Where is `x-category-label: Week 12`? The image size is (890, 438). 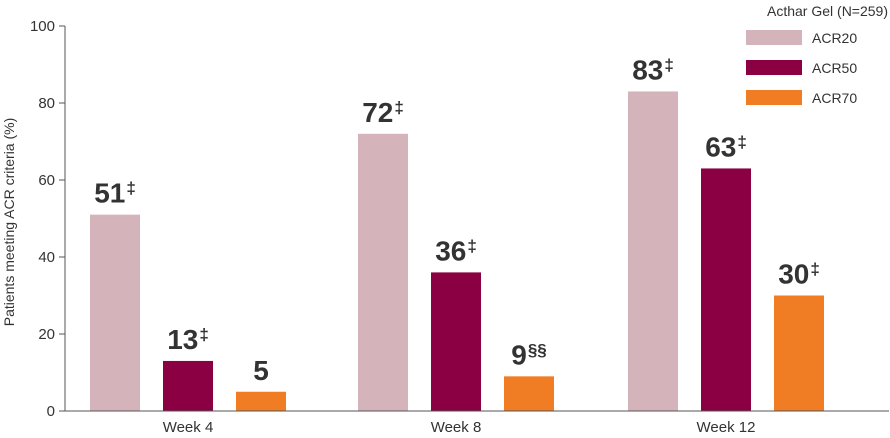 x-category-label: Week 12 is located at coordinates (726, 427).